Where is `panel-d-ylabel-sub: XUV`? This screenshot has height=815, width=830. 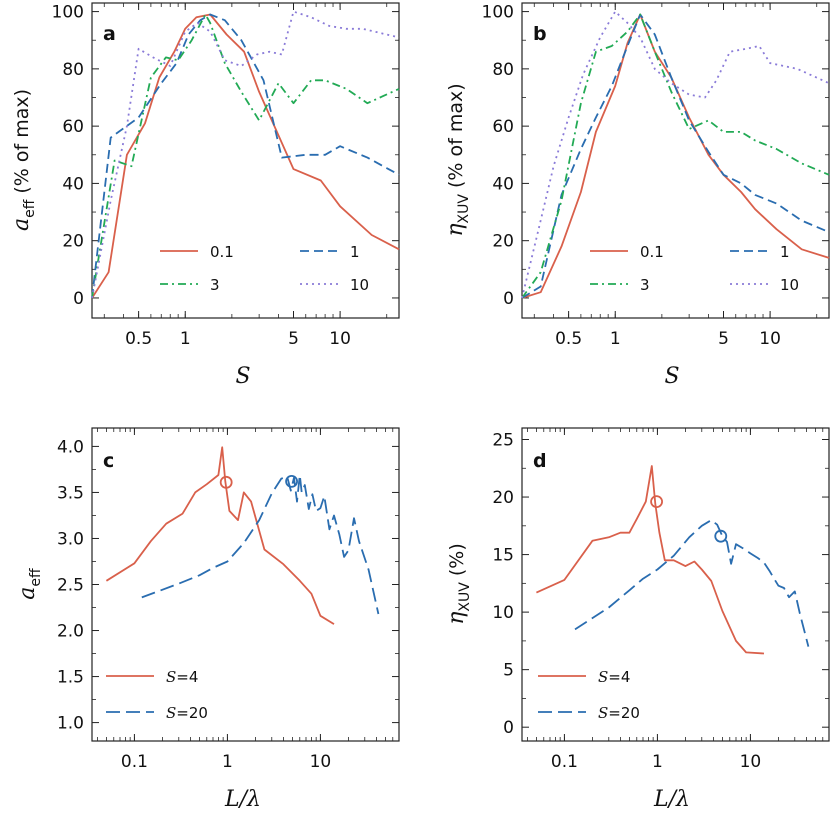
panel-d-ylabel-sub: XUV is located at coordinates (465, 597).